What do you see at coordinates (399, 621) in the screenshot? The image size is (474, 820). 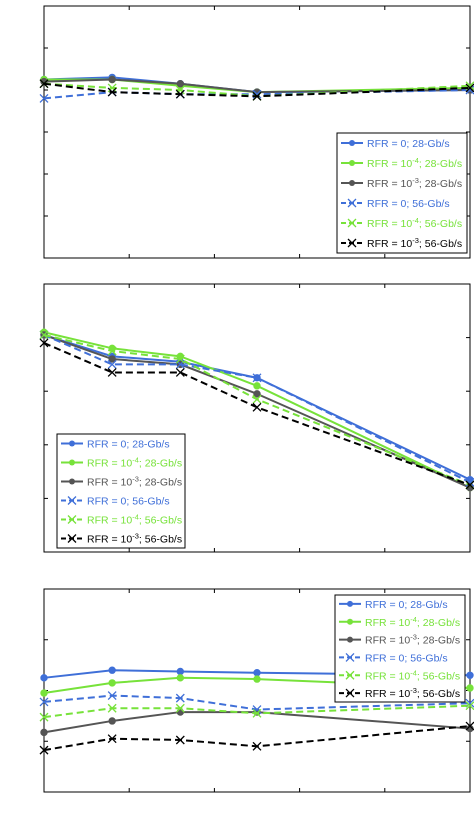 I see `legend-item: RFR = 10-4; 28-Gb/s` at bounding box center [399, 621].